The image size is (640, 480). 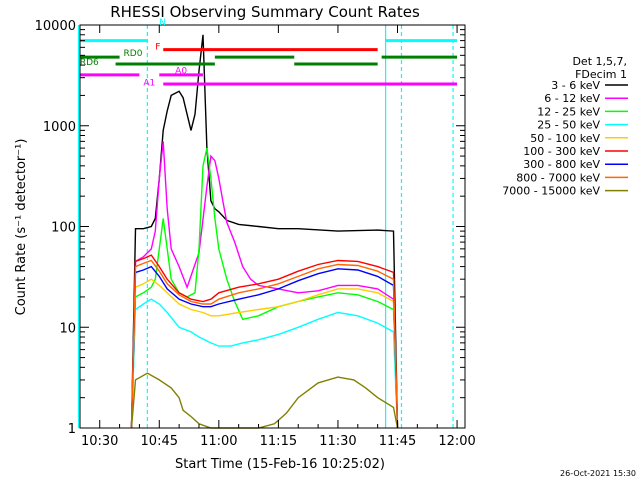 I want to click on x-tick-label: 11:15, so click(x=278, y=441).